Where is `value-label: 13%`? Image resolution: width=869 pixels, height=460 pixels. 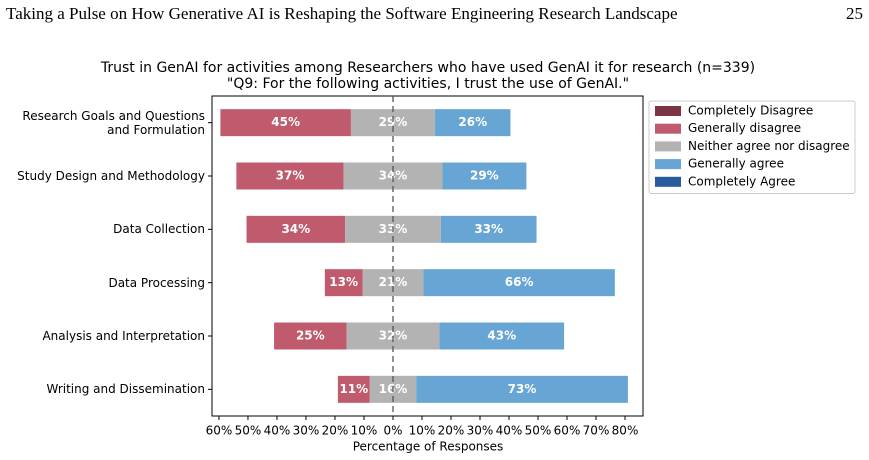 value-label: 13% is located at coordinates (343, 282).